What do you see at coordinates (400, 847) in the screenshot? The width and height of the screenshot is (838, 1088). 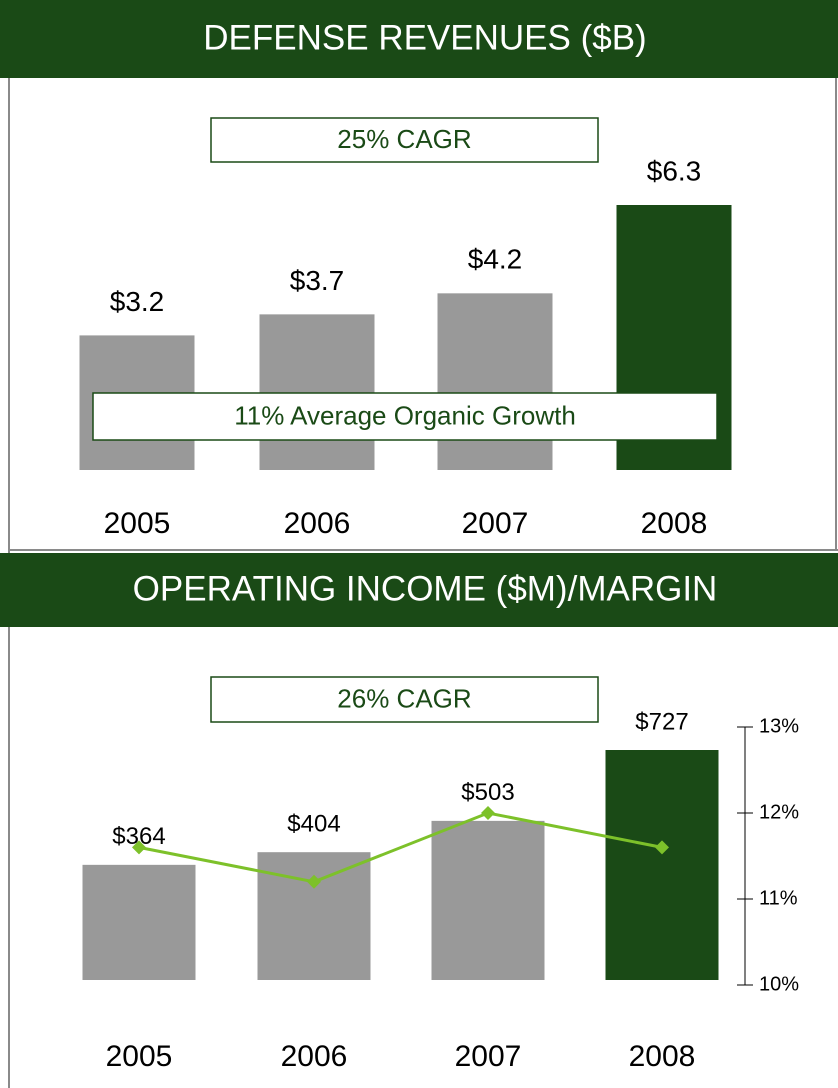 I see `margin-line` at bounding box center [400, 847].